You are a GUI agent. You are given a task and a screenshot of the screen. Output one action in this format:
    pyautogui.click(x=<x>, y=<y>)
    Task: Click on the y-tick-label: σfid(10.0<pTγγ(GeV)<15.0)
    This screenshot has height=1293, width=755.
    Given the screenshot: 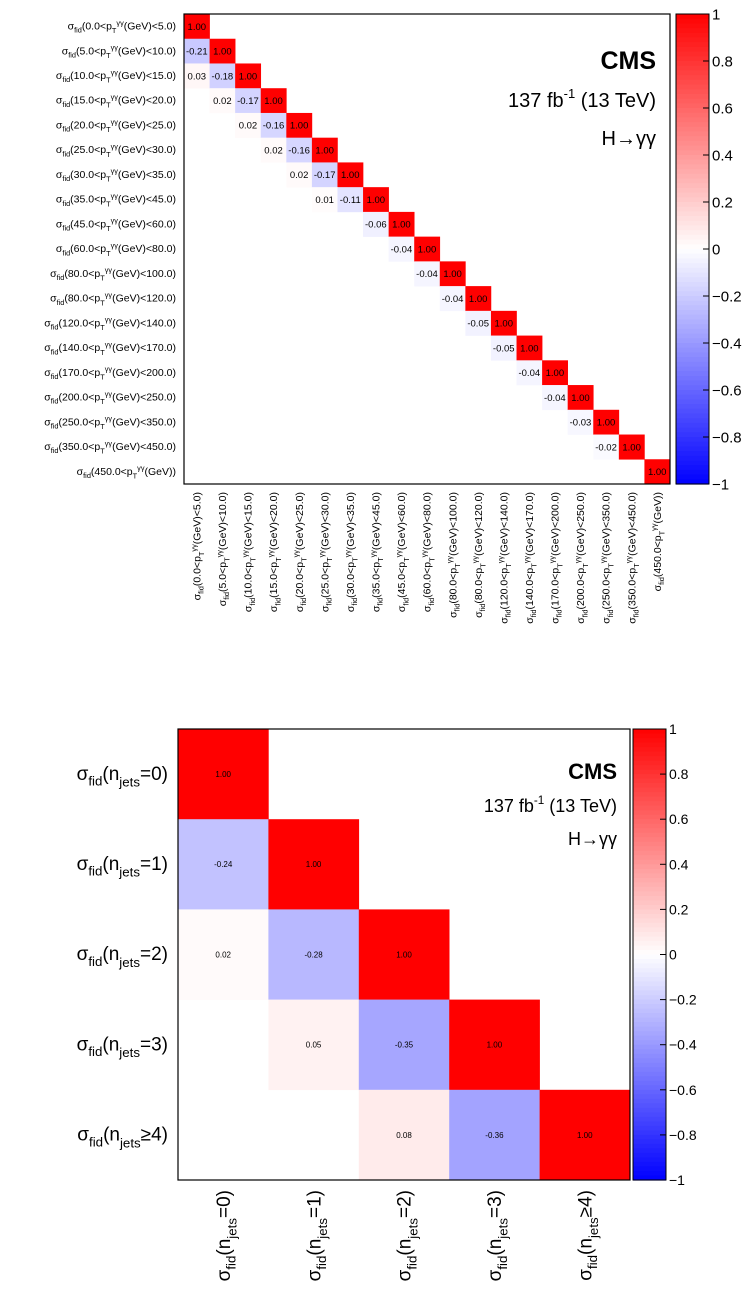 What is the action you would take?
    pyautogui.click(x=116, y=76)
    